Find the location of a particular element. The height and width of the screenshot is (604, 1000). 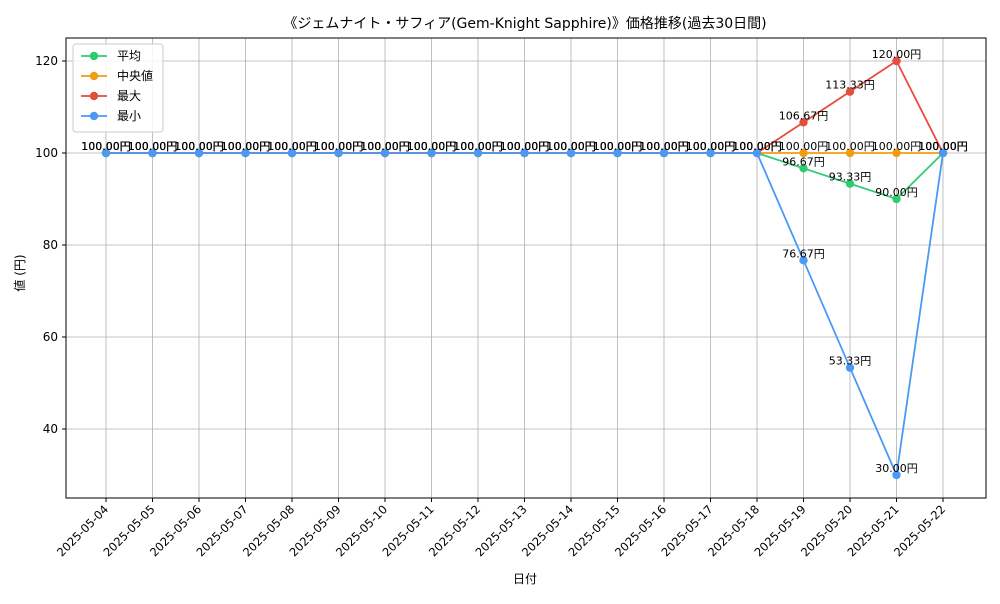

y-axis-label: 値 (円) is located at coordinates (19, 272).